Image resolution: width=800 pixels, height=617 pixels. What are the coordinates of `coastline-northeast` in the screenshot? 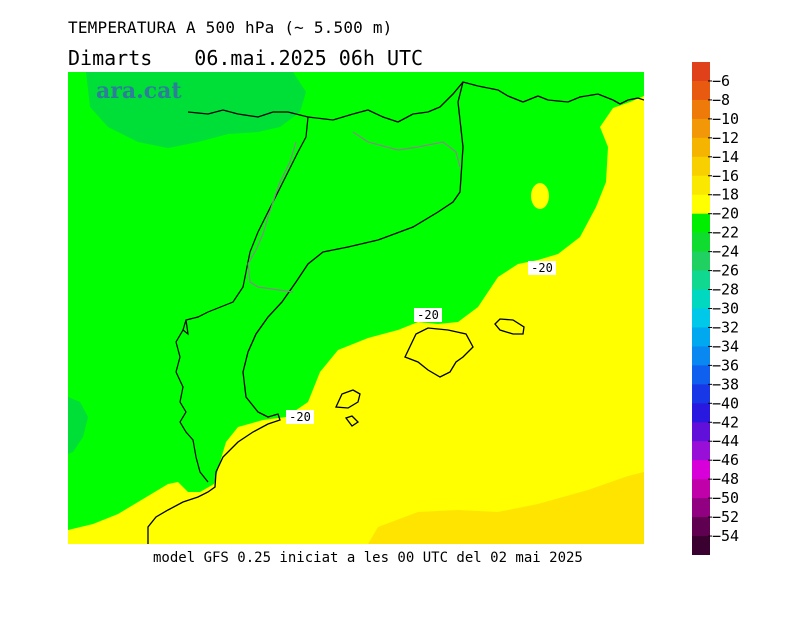 It's located at (628, 101).